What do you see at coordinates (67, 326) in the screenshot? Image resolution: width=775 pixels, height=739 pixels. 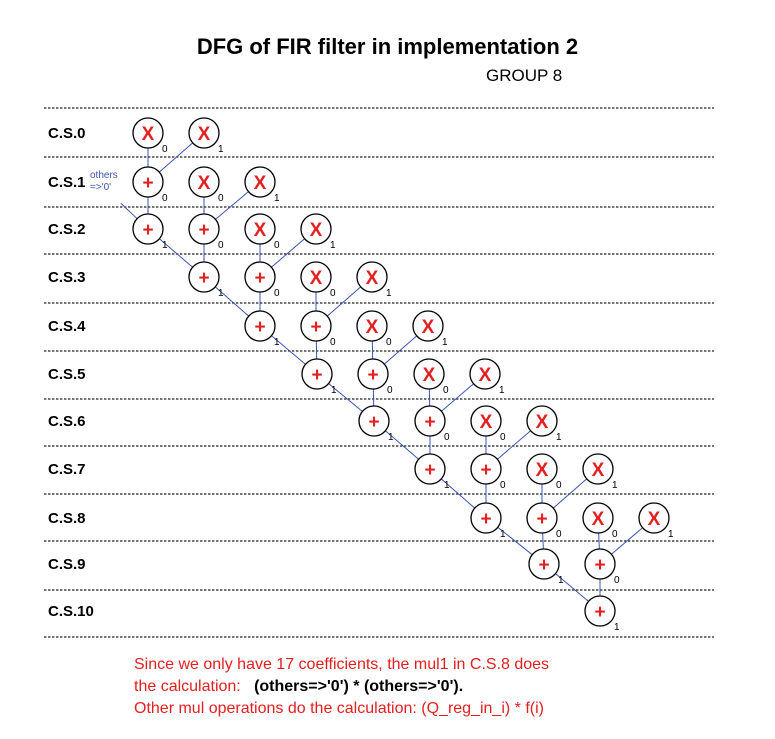 I see `control-step-label: C.S.4` at bounding box center [67, 326].